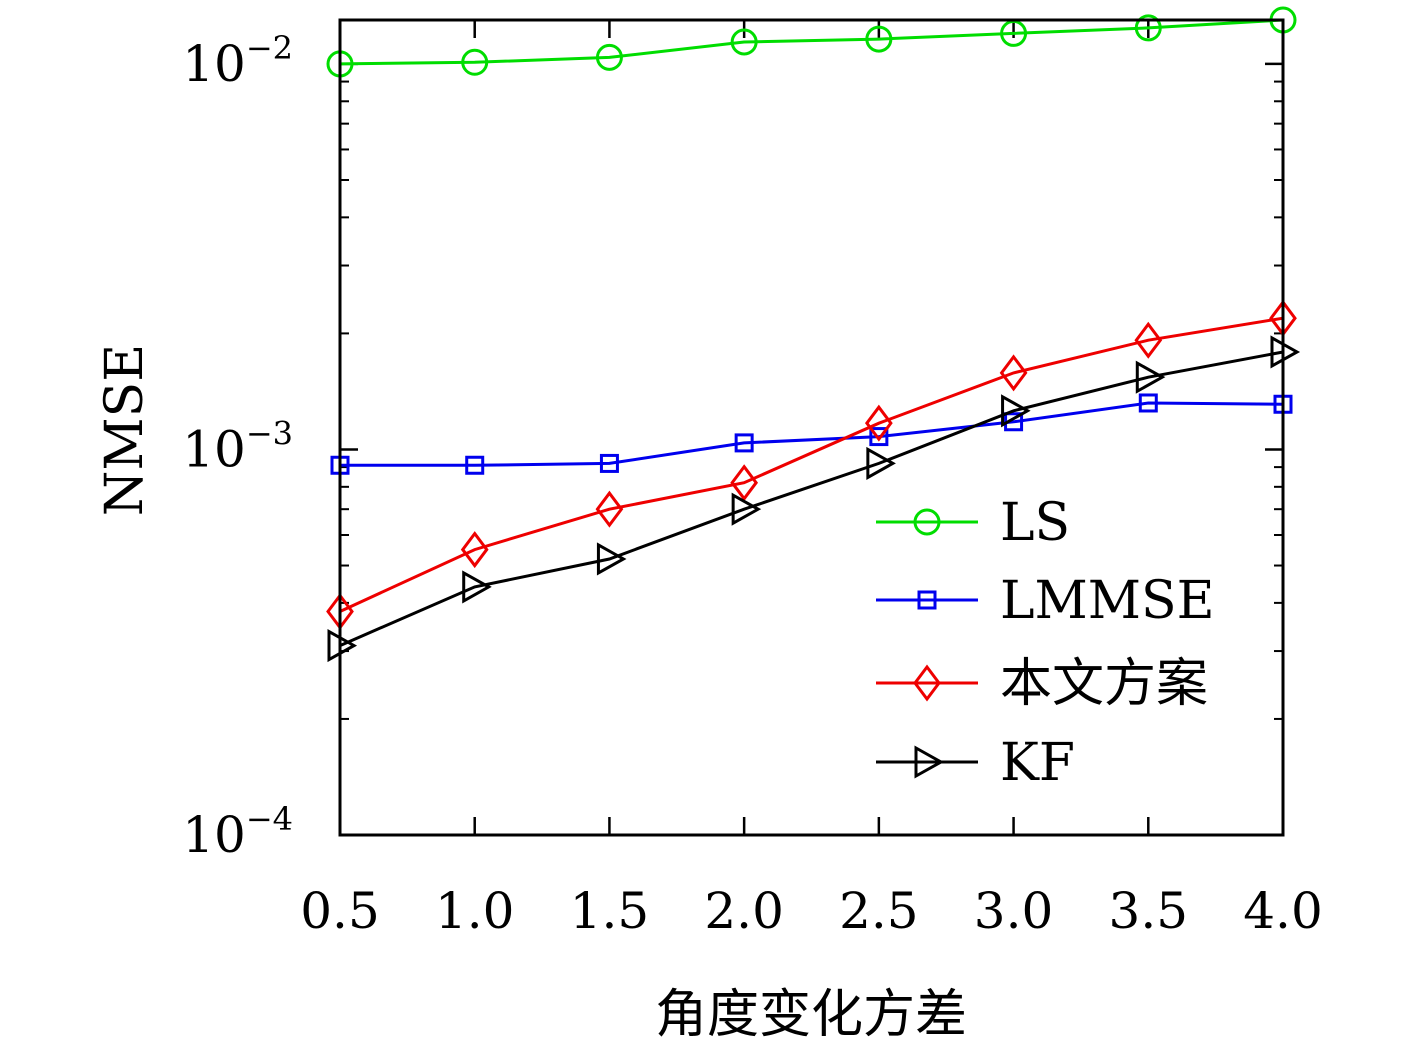 This screenshot has width=1417, height=1046. What do you see at coordinates (610, 911) in the screenshot?
I see `x-tick-label: 1.5` at bounding box center [610, 911].